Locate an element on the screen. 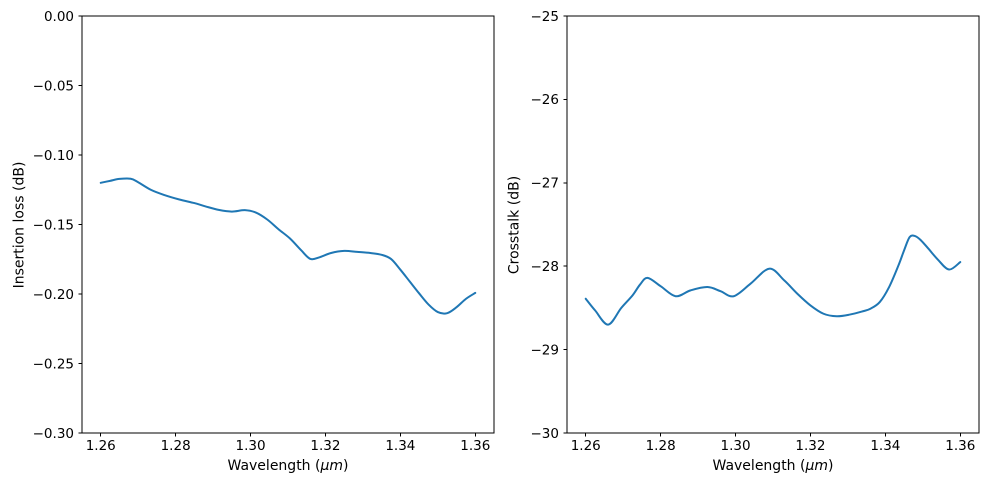 This screenshot has height=490, width=989. y-tick-label: −30 is located at coordinates (545, 434).